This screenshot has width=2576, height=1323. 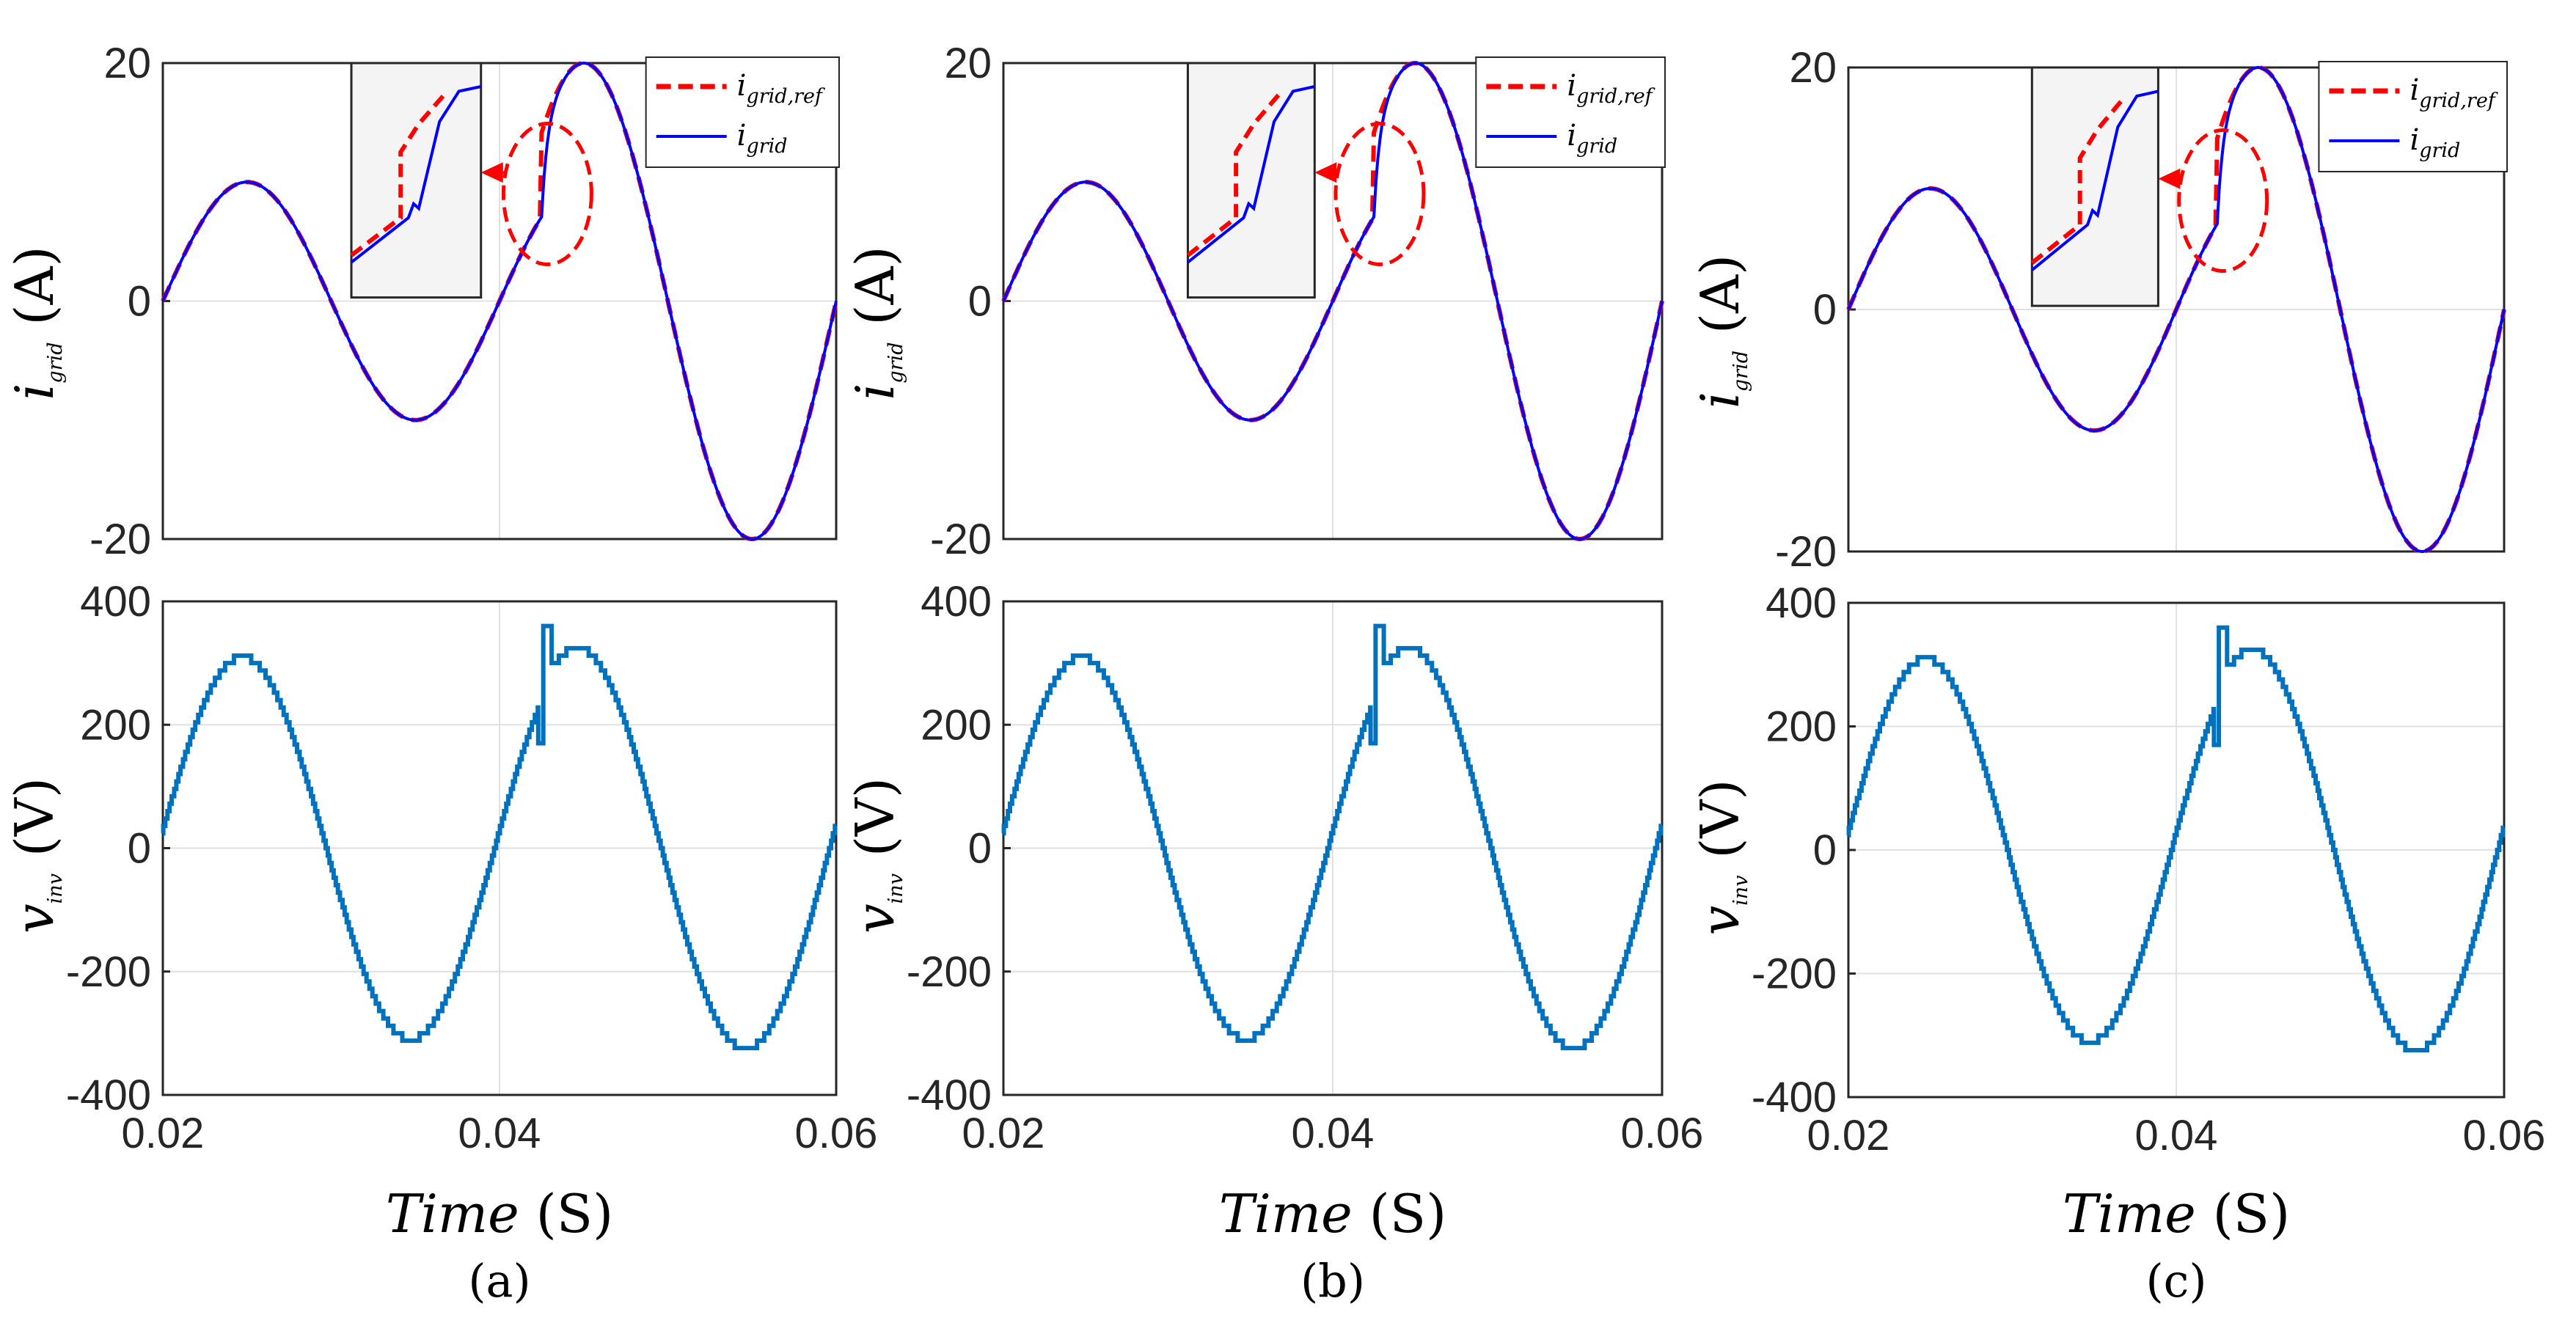 What do you see at coordinates (120, 539) in the screenshot?
I see `panel-a-current-ytick-label: -20` at bounding box center [120, 539].